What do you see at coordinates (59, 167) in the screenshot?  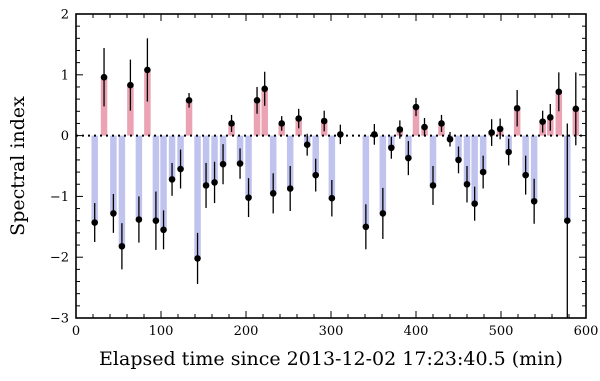 I see `y-tick-labels: −3 −2 −1 0 1 2` at bounding box center [59, 167].